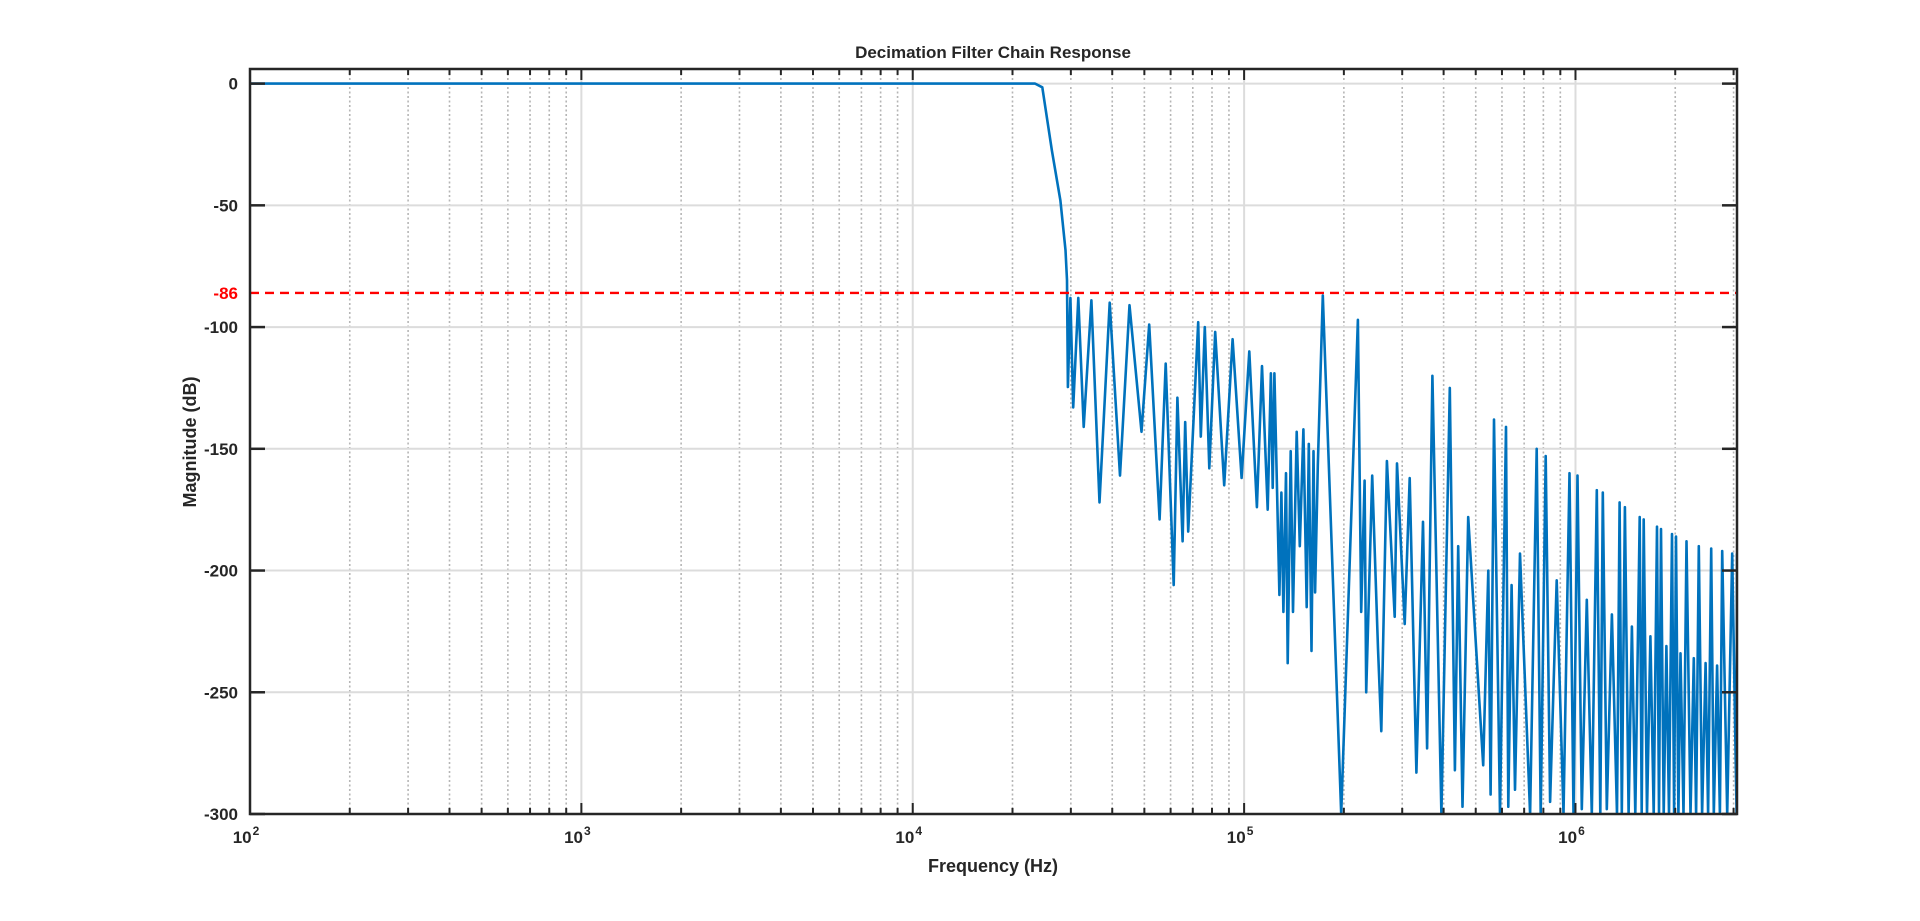 The image size is (1920, 921). Describe the element at coordinates (1250, 831) in the screenshot. I see `x-tick-exponent: 5` at that location.